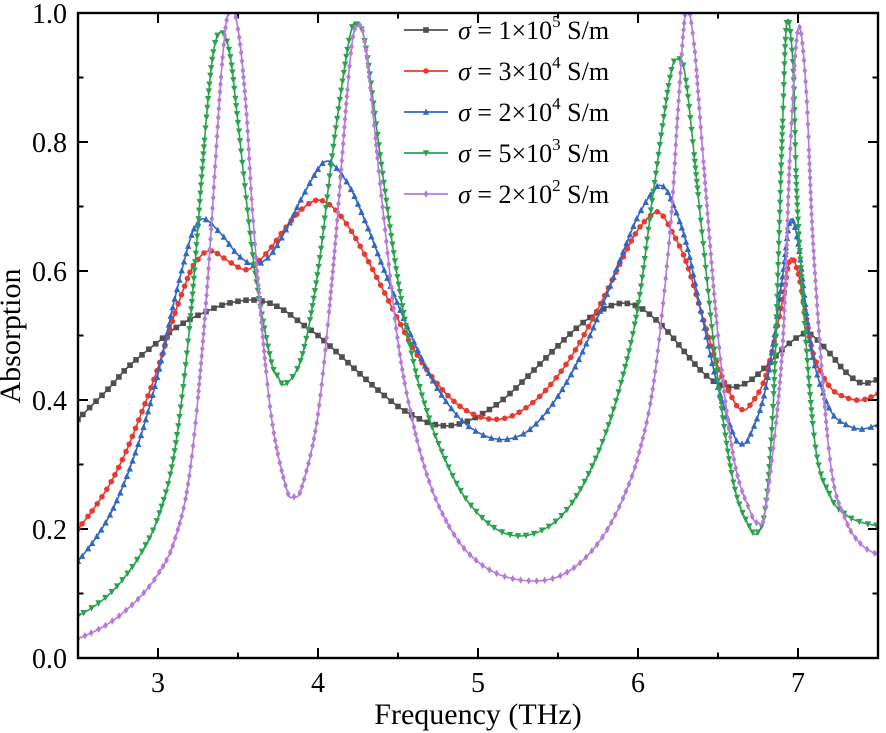 Image resolution: width=886 pixels, height=733 pixels. I want to click on y-tick-label: 0.6, so click(49, 272).